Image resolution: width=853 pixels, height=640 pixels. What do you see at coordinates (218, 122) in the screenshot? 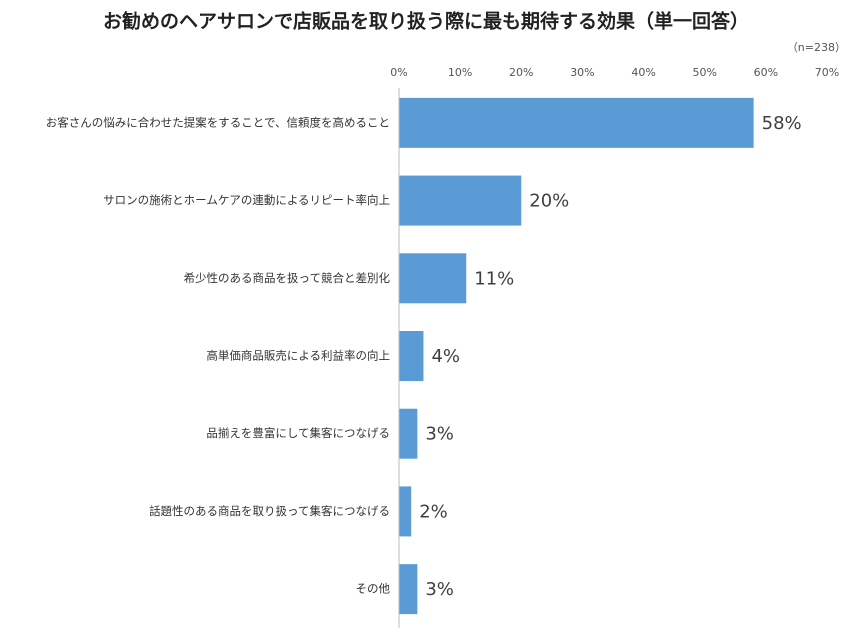
I see `y-tick-label: お客さんの悩みに合わせた提案をすることで、信頼度を高めること` at bounding box center [218, 122].